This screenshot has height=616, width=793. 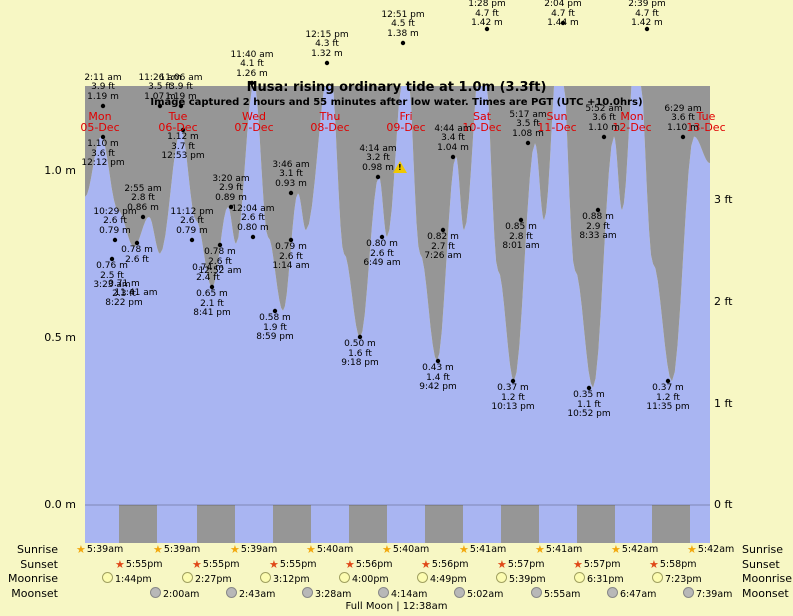 What do you see at coordinates (212, 303) in the screenshot?
I see `tide-annotation: 0.65 m 2.1 ft 8:41 pm` at bounding box center [212, 303].